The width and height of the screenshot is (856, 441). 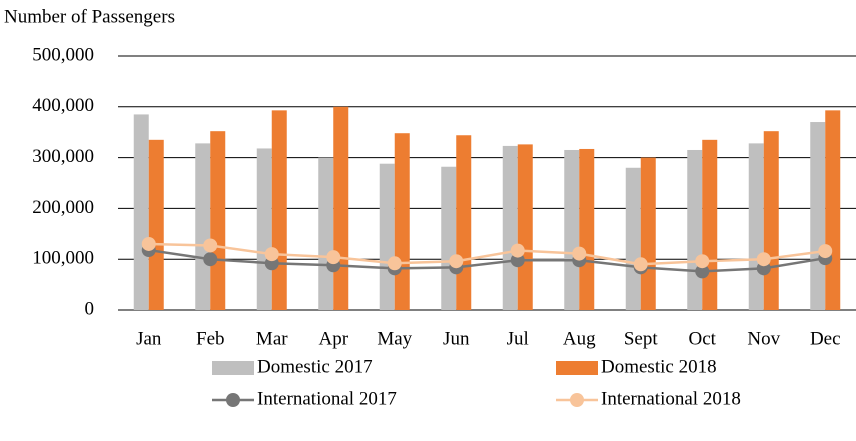 What do you see at coordinates (394, 338) in the screenshot?
I see `x-tick-label: May` at bounding box center [394, 338].